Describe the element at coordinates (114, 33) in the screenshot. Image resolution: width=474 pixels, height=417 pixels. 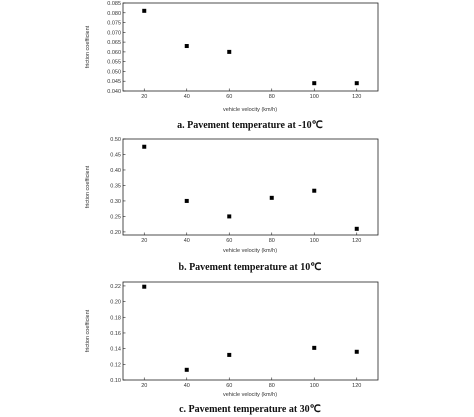
I see `y-tick-label: 0.070` at that location.